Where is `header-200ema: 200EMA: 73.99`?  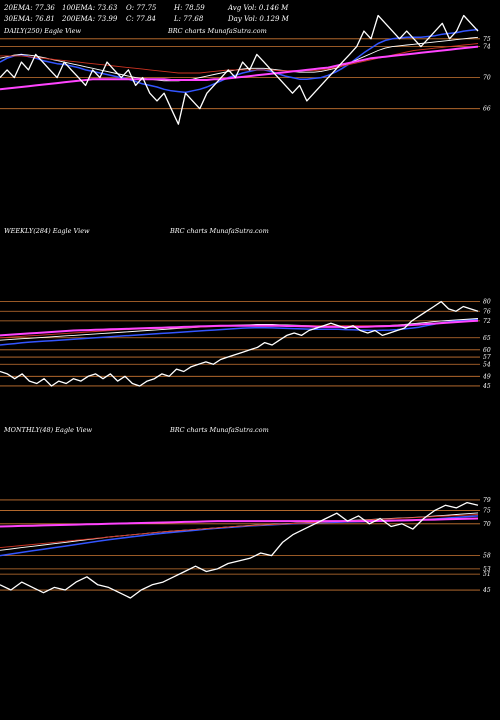 header-200ema: 200EMA: 73.99 is located at coordinates (90, 19).